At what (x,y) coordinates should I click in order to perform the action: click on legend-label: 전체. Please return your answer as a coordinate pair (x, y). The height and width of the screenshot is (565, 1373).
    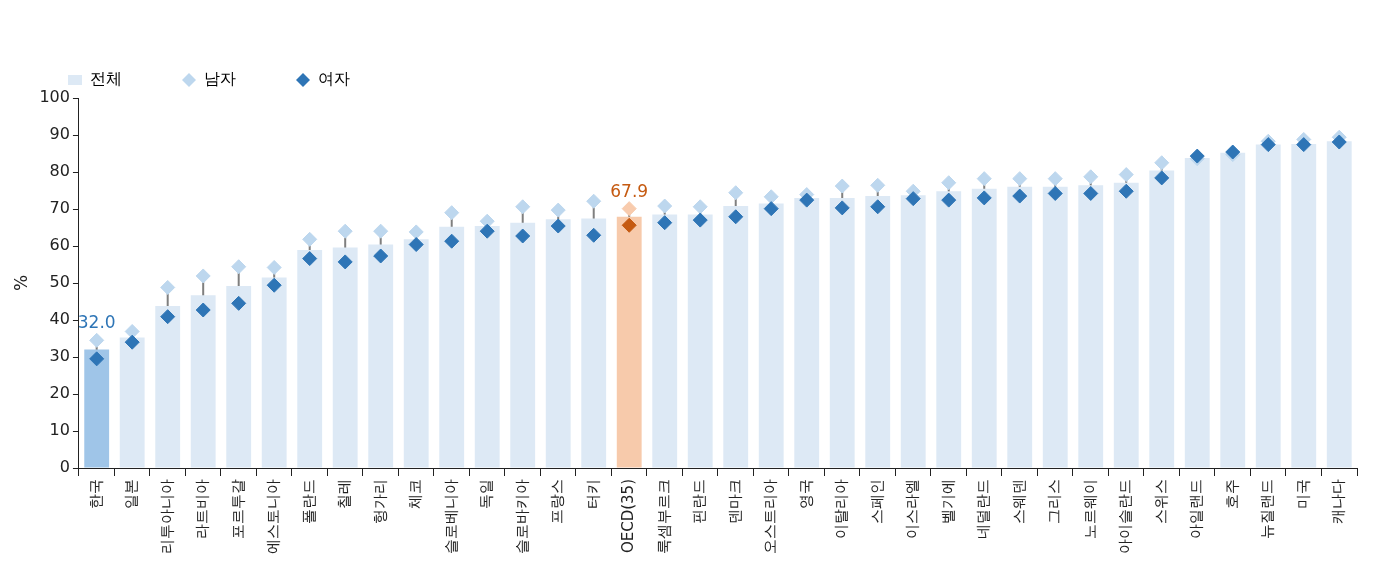
    Looking at the image, I should click on (106, 79).